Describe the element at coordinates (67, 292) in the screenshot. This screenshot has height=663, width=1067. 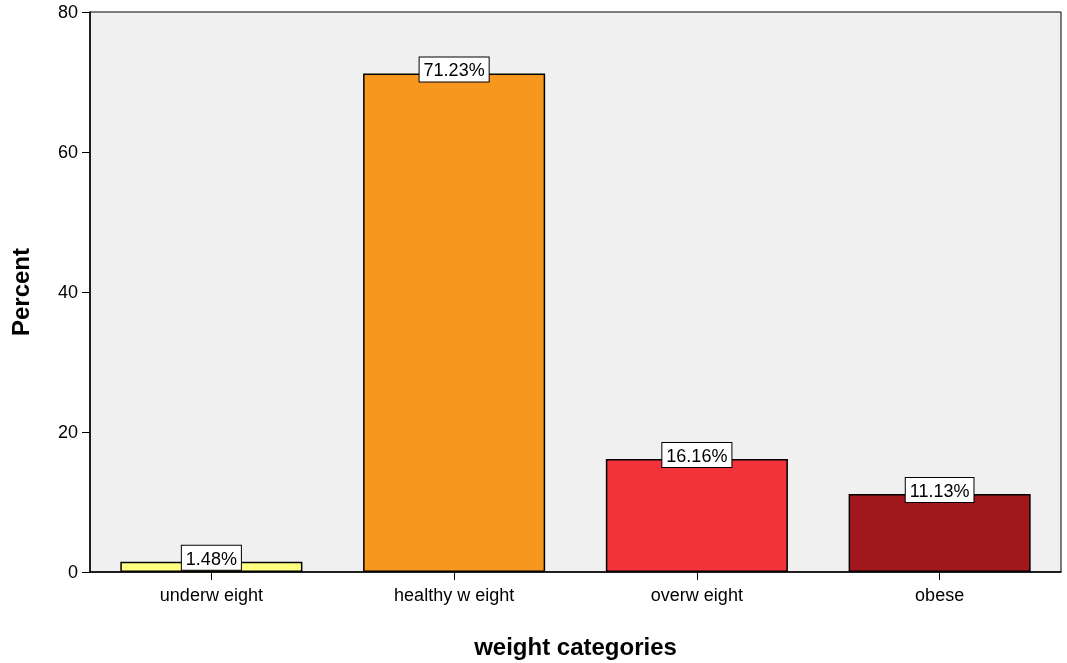
I see `y-tick-label: 40` at that location.